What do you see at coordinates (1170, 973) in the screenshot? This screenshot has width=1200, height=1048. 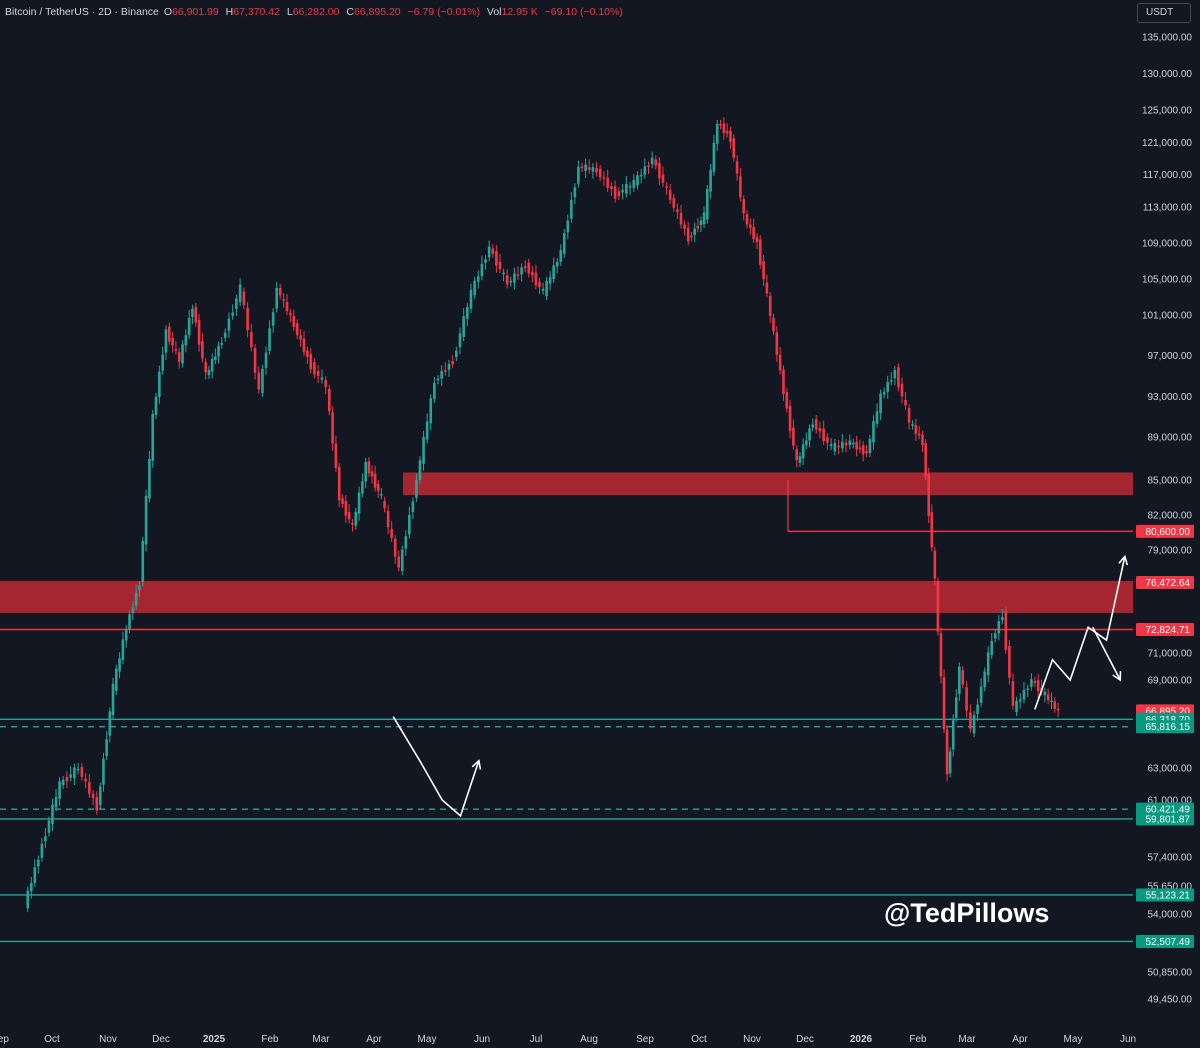 I see `price-tick-label: 50,850.00` at bounding box center [1170, 973].